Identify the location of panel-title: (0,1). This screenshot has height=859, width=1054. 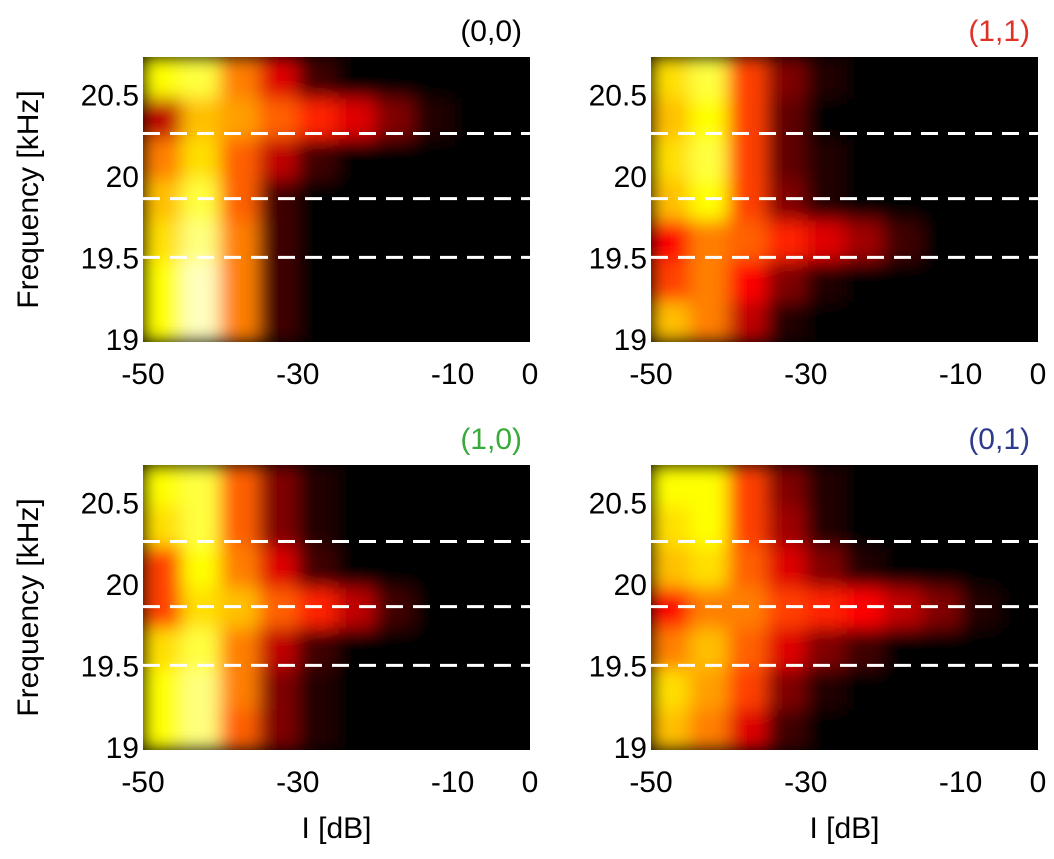
(999, 439).